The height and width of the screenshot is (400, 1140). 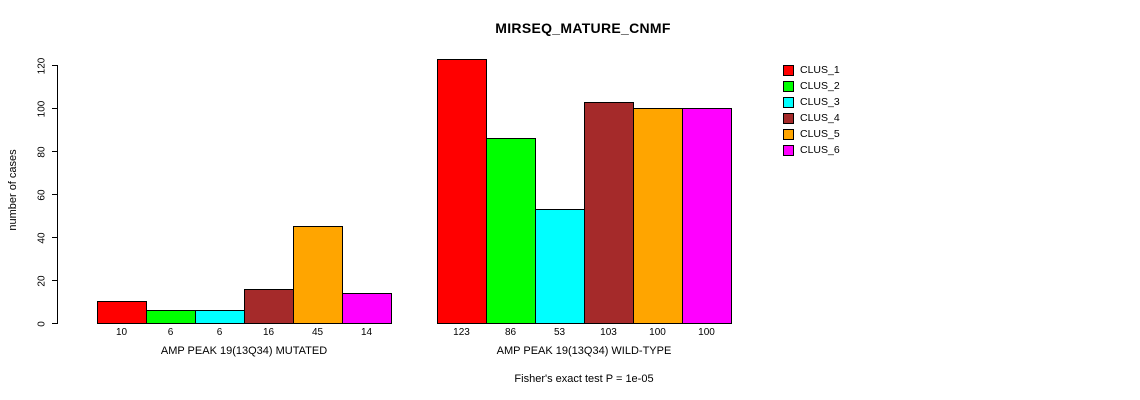 What do you see at coordinates (608, 332) in the screenshot?
I see `bar-value-label: 103` at bounding box center [608, 332].